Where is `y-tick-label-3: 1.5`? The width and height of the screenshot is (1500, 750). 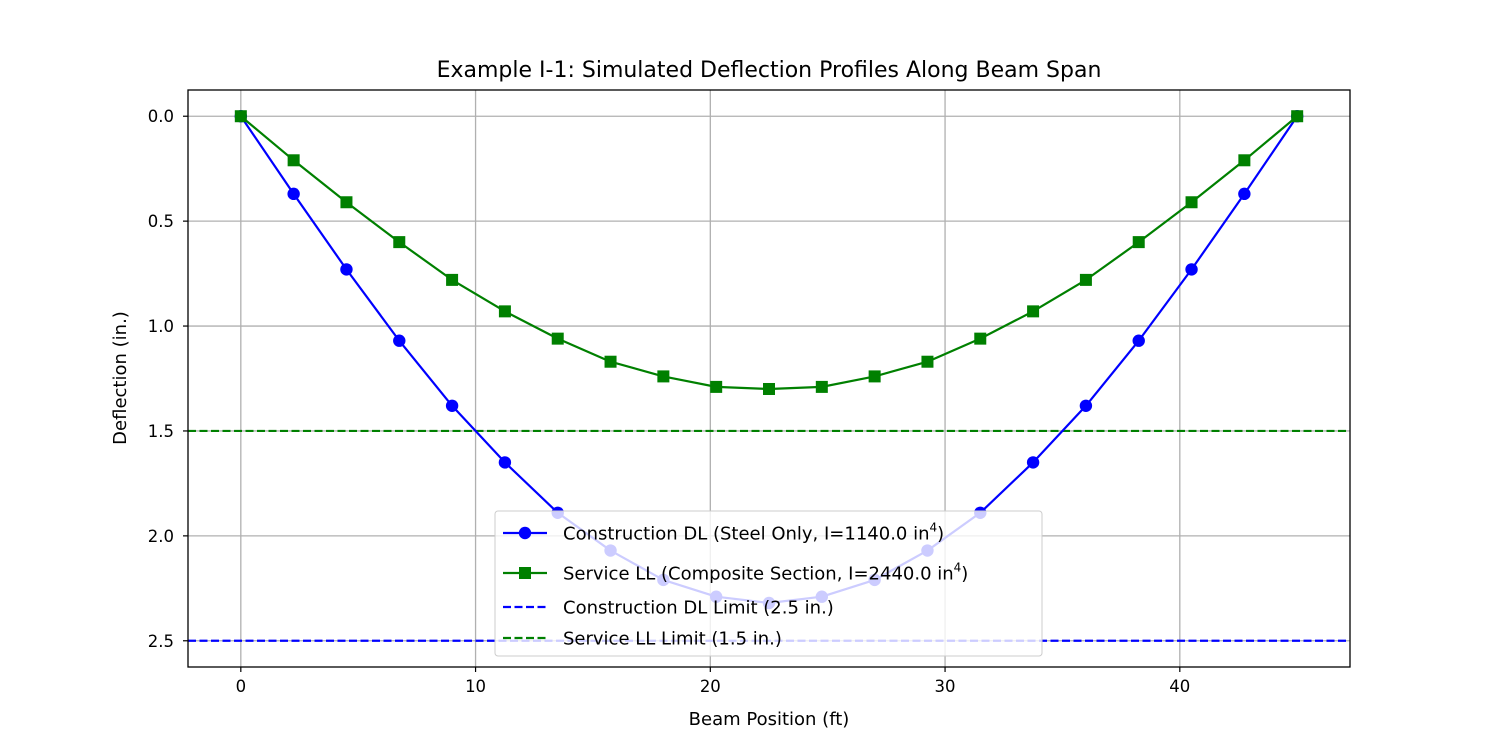 y-tick-label-3: 1.5 is located at coordinates (161, 431).